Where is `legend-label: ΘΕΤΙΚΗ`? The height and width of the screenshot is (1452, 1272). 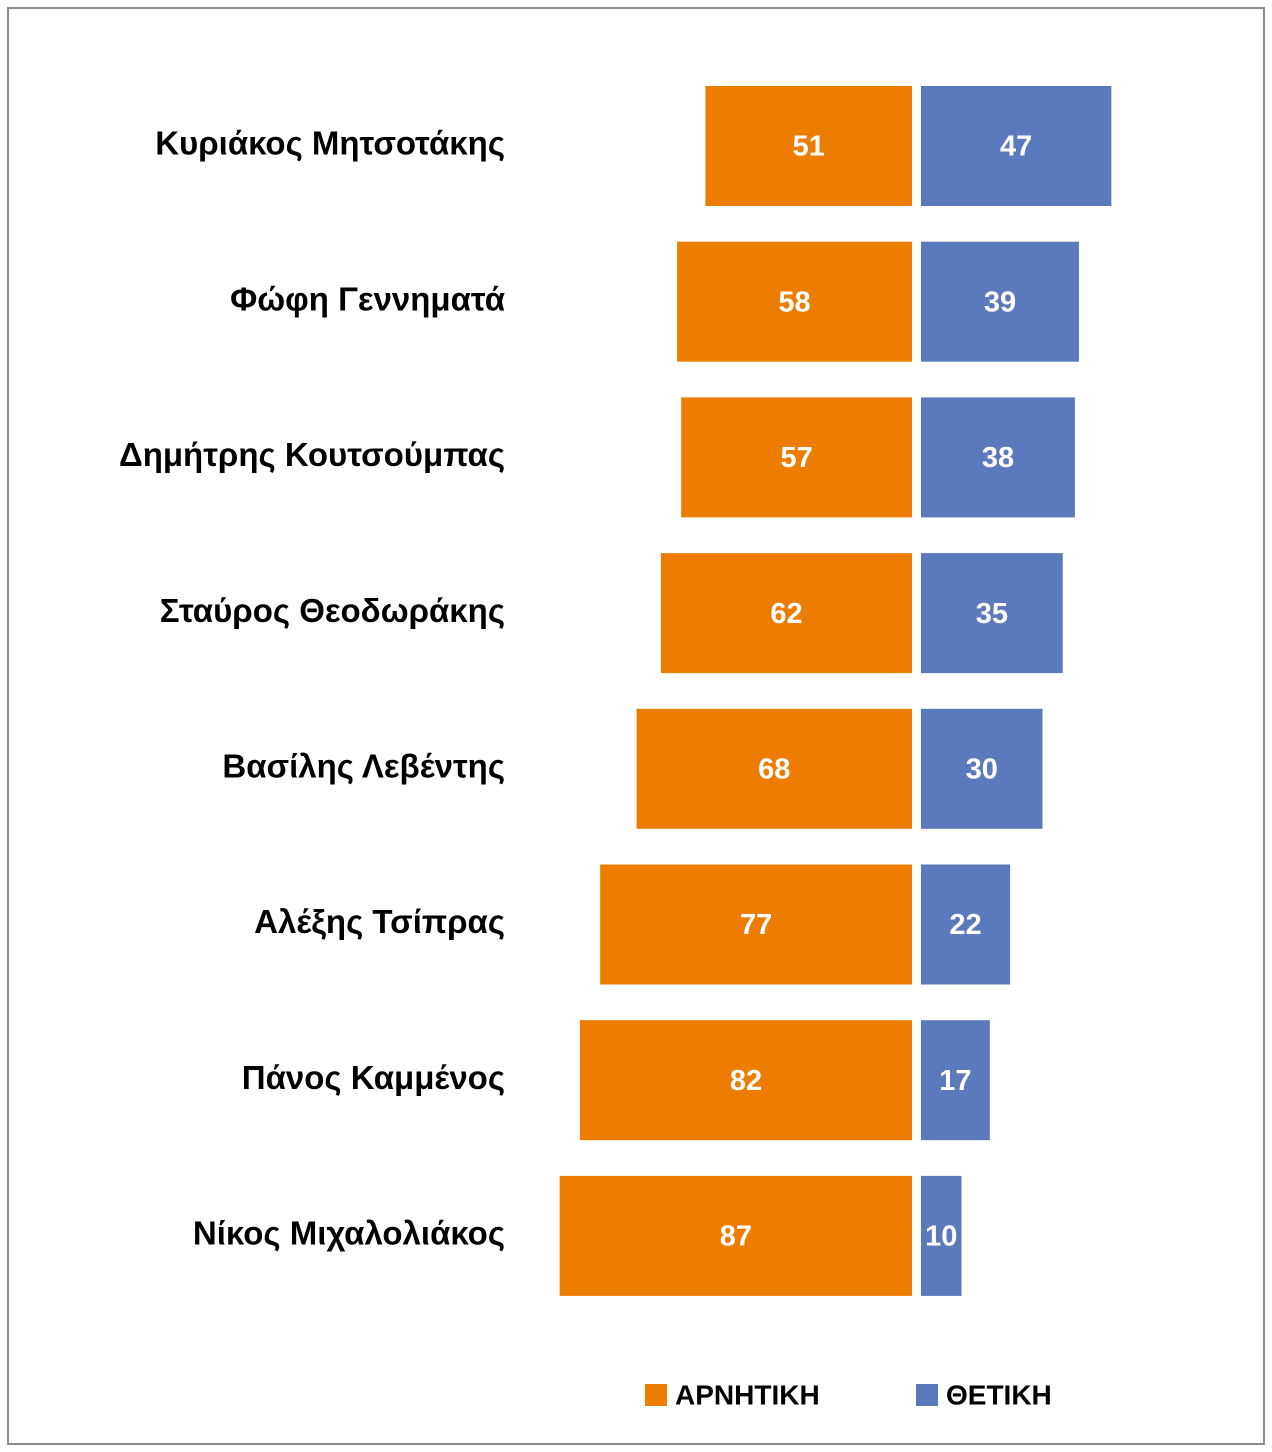
legend-label: ΘΕΤΙΚΗ is located at coordinates (999, 1394).